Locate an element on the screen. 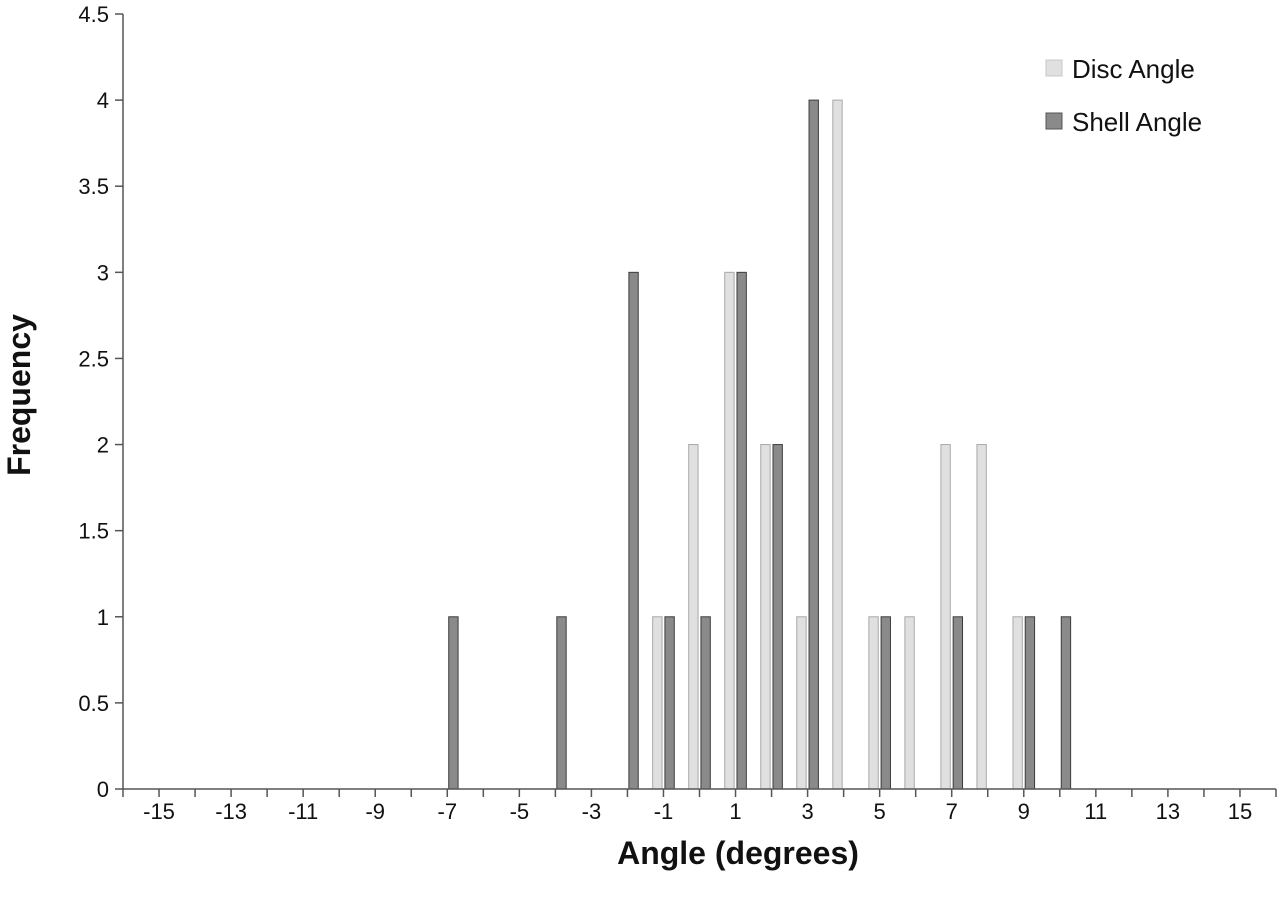  x-tick-label: 7 is located at coordinates (952, 811).